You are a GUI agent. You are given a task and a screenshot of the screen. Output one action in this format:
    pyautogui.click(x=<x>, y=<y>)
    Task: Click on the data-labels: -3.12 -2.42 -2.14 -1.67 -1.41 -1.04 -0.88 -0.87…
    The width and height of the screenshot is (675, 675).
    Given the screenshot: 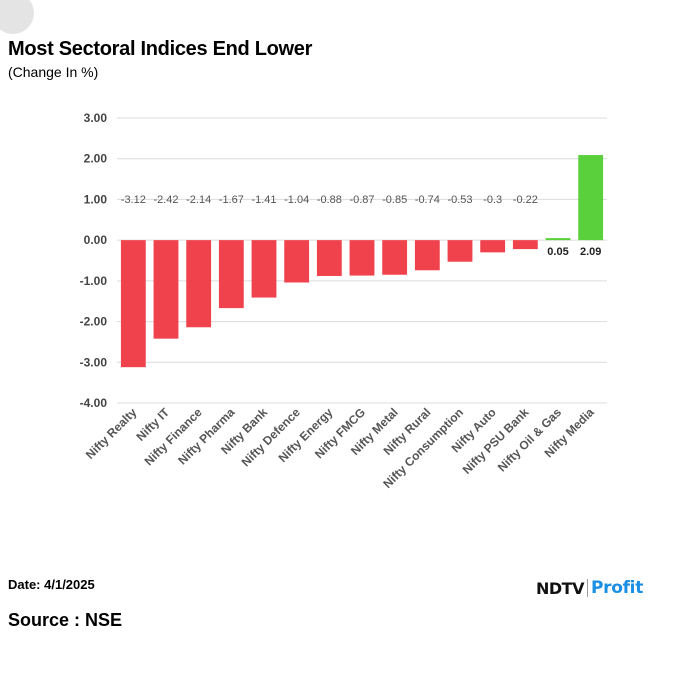 What is the action you would take?
    pyautogui.click(x=361, y=226)
    